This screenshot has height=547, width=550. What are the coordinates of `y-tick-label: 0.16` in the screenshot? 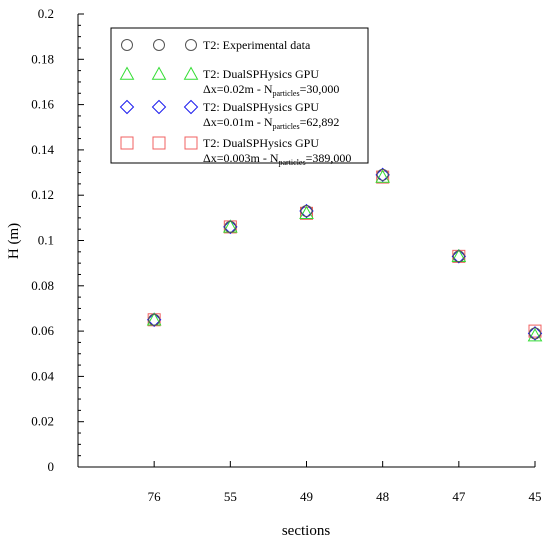 It's located at (42, 104).